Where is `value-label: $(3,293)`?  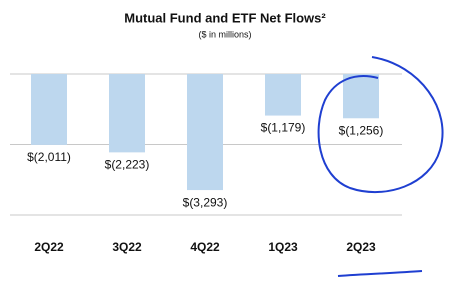
value-label: $(3,293) is located at coordinates (205, 202).